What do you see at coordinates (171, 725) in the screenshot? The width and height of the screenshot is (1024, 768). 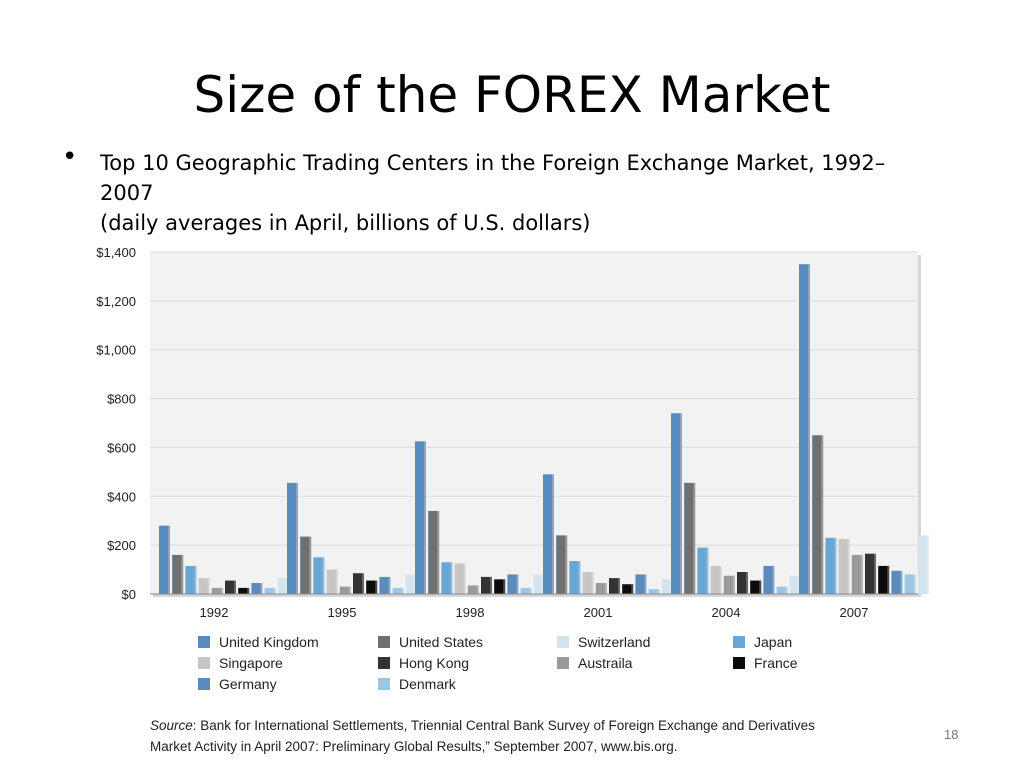 I see `source-label: Source` at bounding box center [171, 725].